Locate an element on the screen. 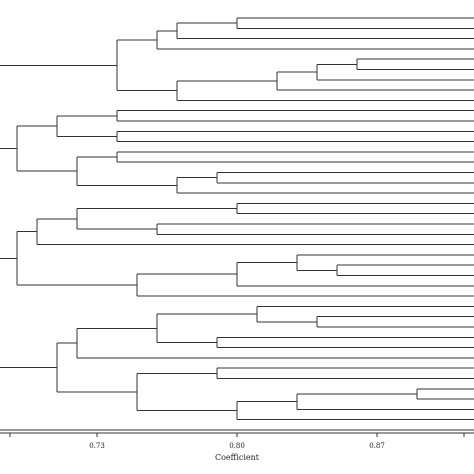 Image resolution: width=474 pixels, height=474 pixels. x-tick-label: 0.80 is located at coordinates (237, 446).